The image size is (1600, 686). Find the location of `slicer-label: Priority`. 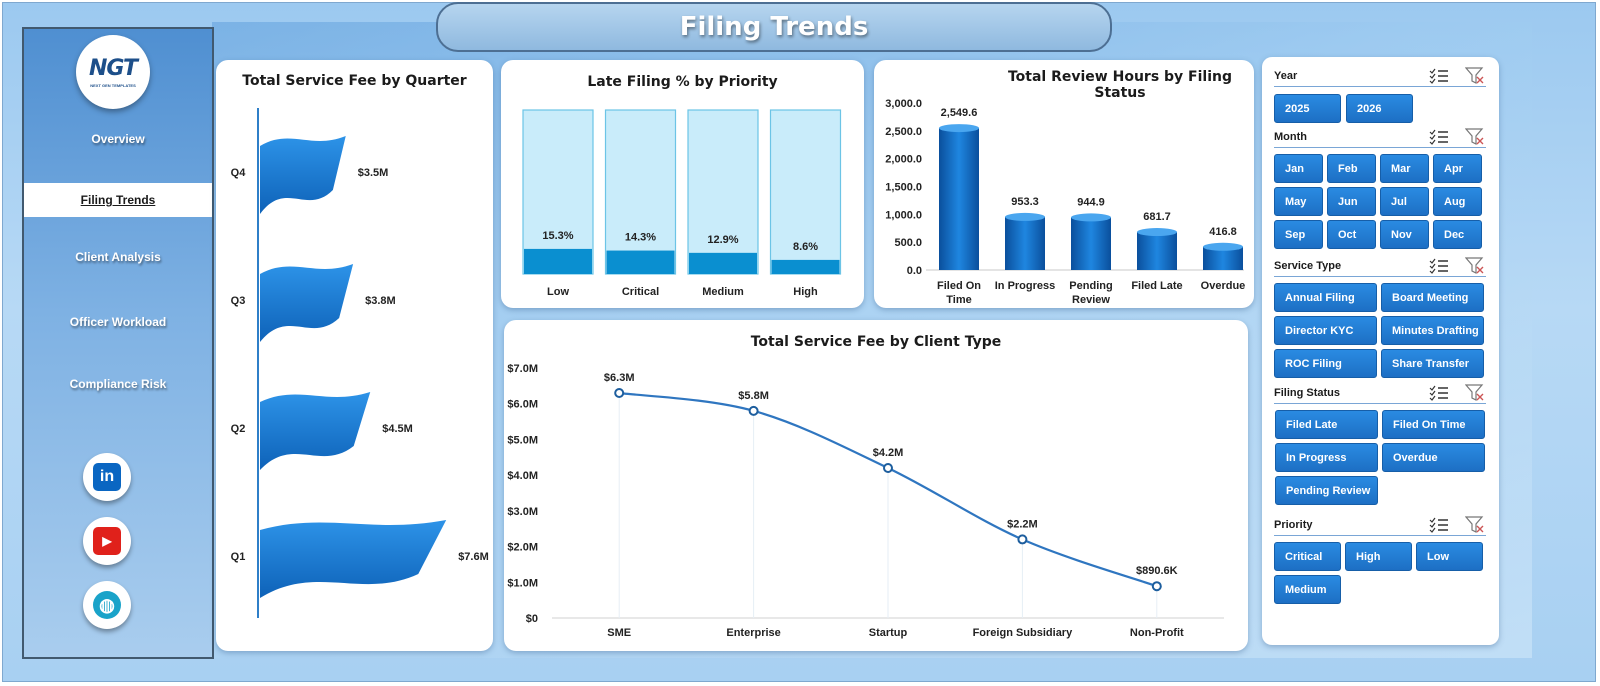

slicer-label: Priority is located at coordinates (1293, 524).